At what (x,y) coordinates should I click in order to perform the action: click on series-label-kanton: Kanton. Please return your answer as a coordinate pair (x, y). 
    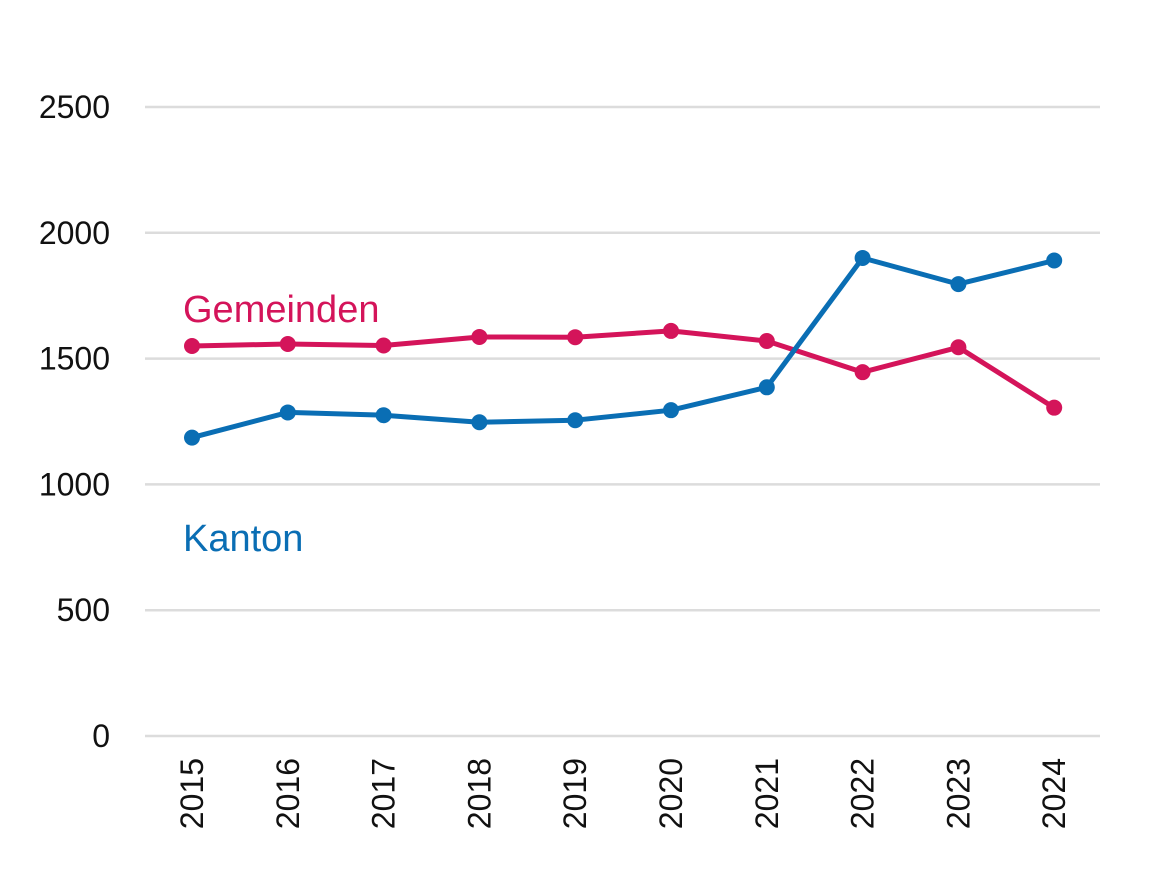
    Looking at the image, I should click on (243, 539).